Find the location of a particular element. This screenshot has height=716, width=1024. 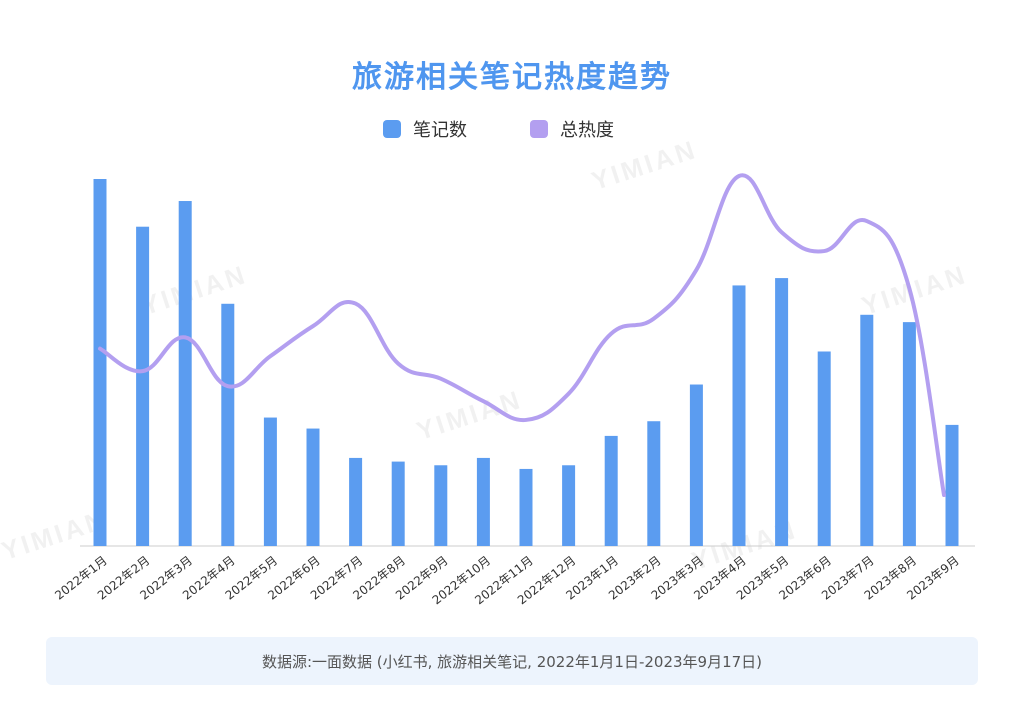

legend-swatch-notes is located at coordinates (392, 129).